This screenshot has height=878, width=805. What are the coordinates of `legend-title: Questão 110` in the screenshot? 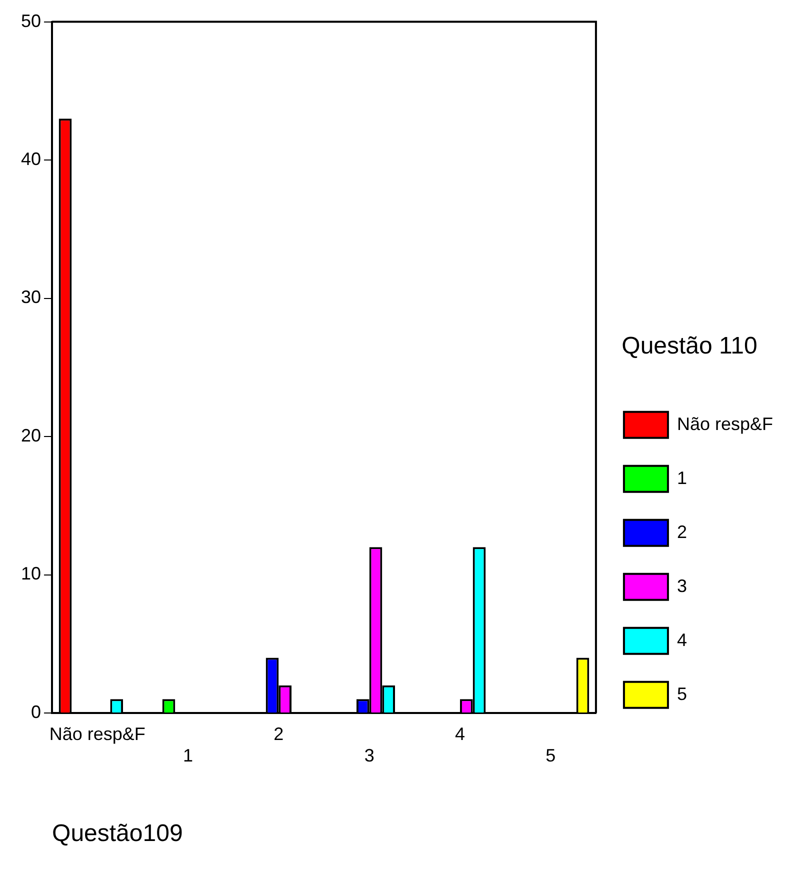 It's located at (690, 346).